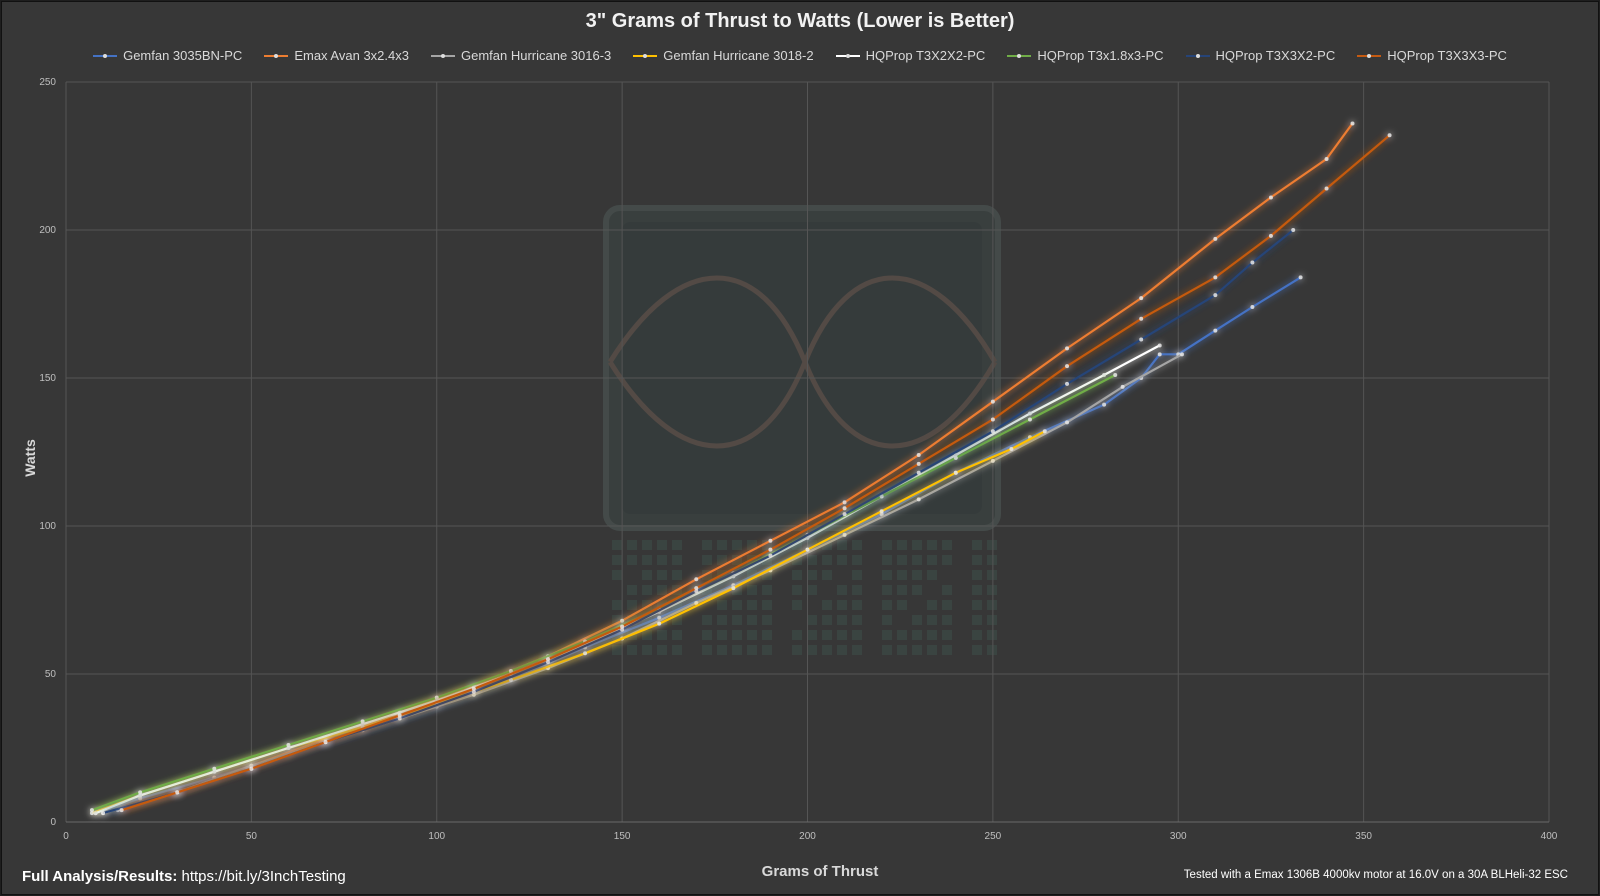 The width and height of the screenshot is (1600, 896). What do you see at coordinates (336, 55) in the screenshot?
I see `legend-item: Emax Avan 3x2.4x3` at bounding box center [336, 55].